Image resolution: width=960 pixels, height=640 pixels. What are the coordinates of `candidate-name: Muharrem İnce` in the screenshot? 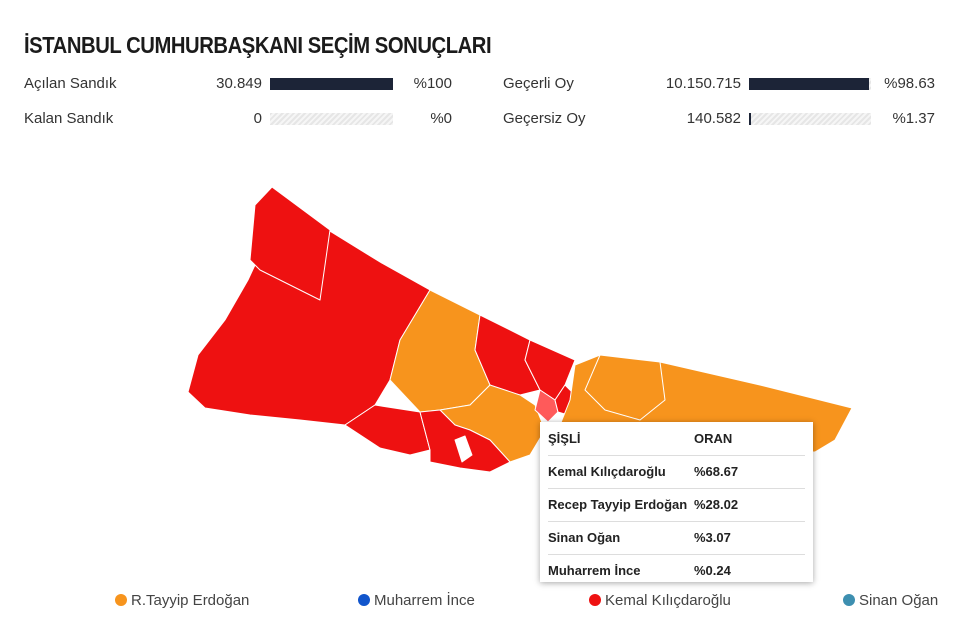 It's located at (594, 570).